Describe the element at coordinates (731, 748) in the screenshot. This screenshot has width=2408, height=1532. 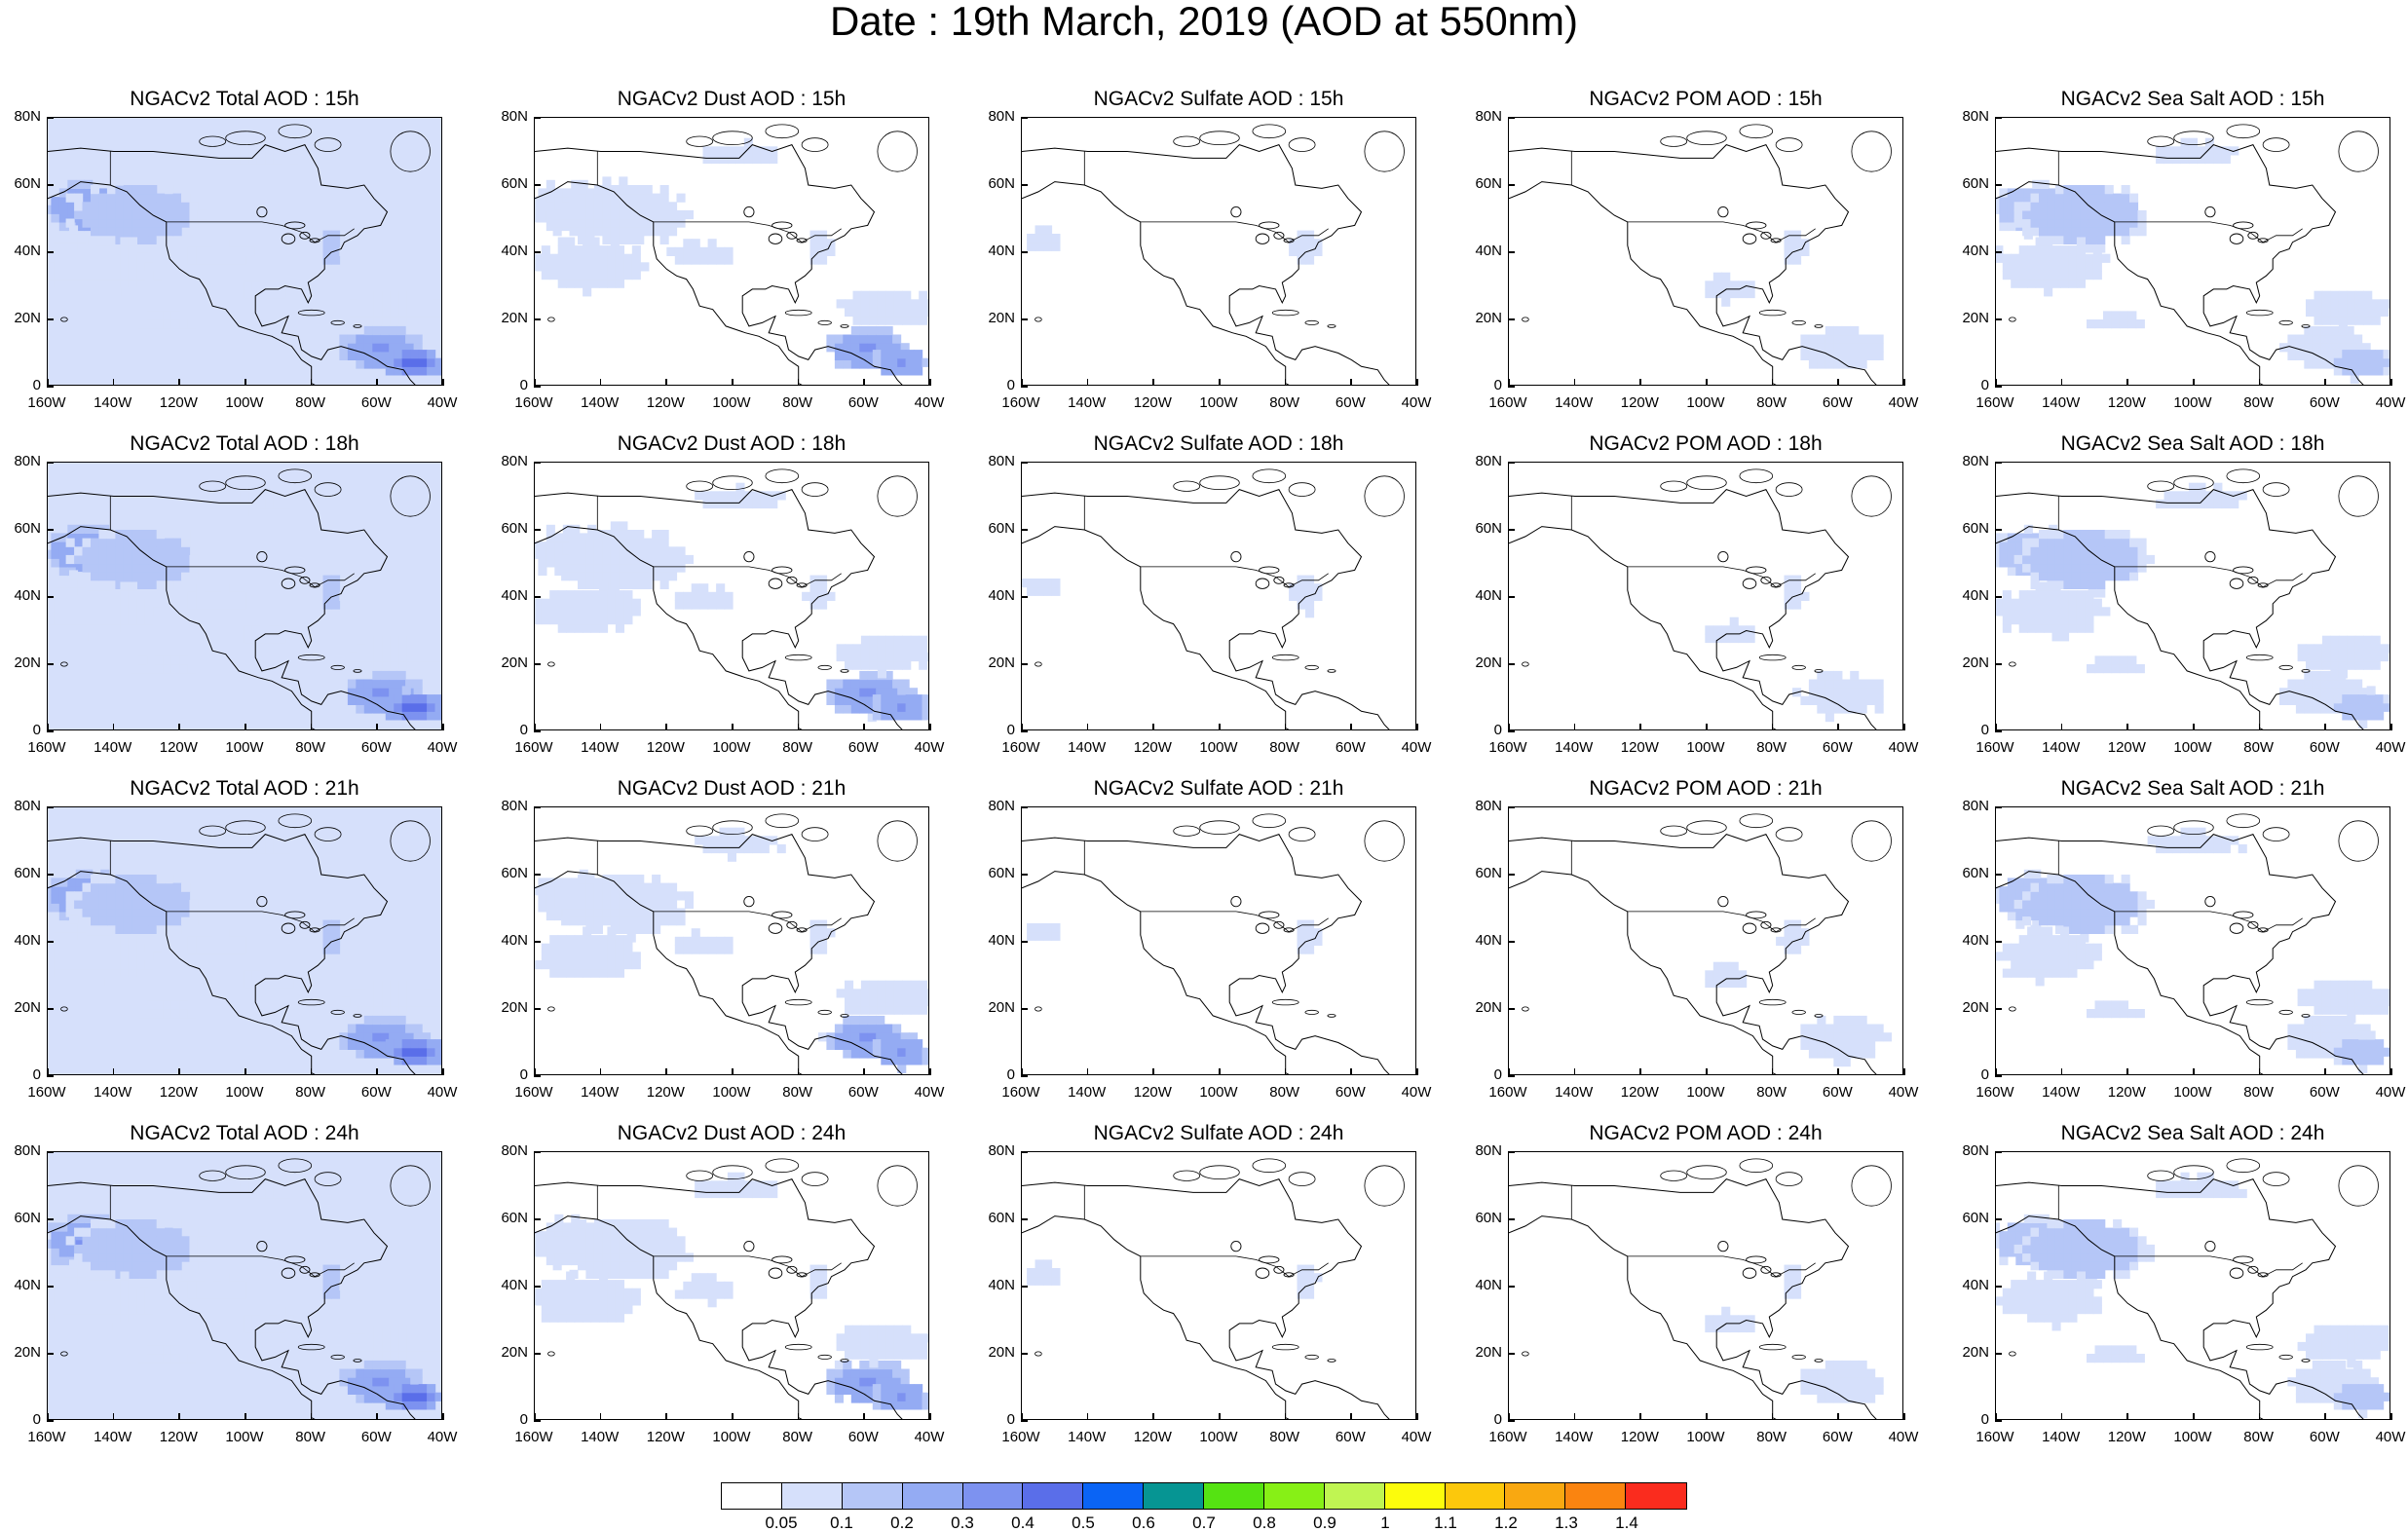
I see `lon-tick-label: 100W` at that location.